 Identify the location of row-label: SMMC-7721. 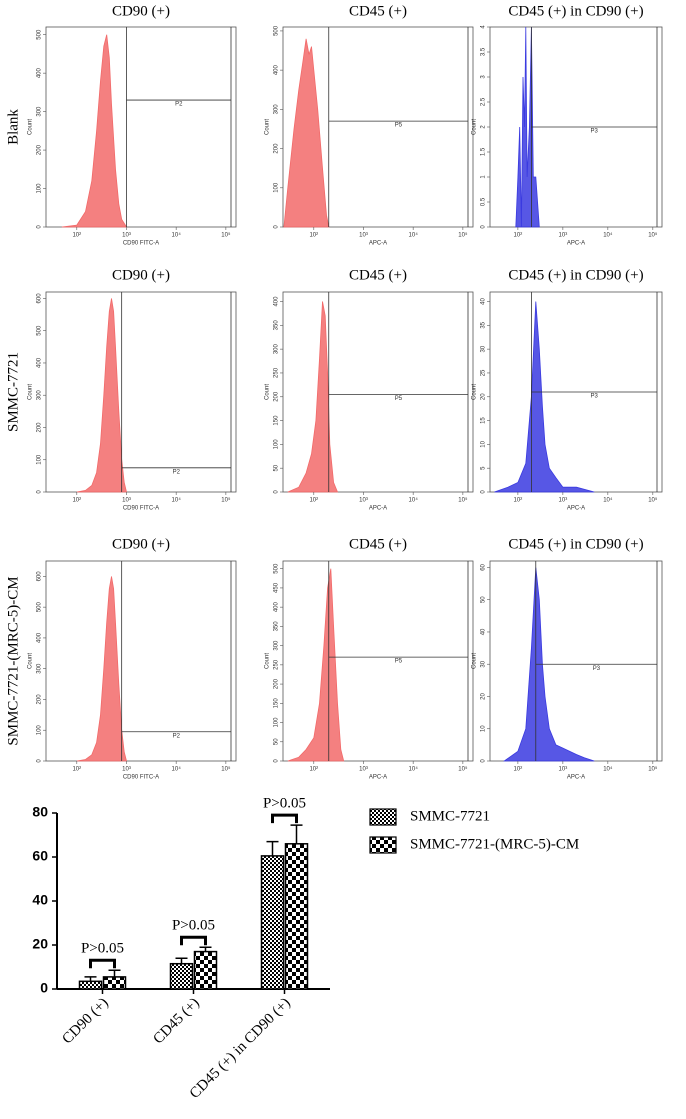
(13, 392).